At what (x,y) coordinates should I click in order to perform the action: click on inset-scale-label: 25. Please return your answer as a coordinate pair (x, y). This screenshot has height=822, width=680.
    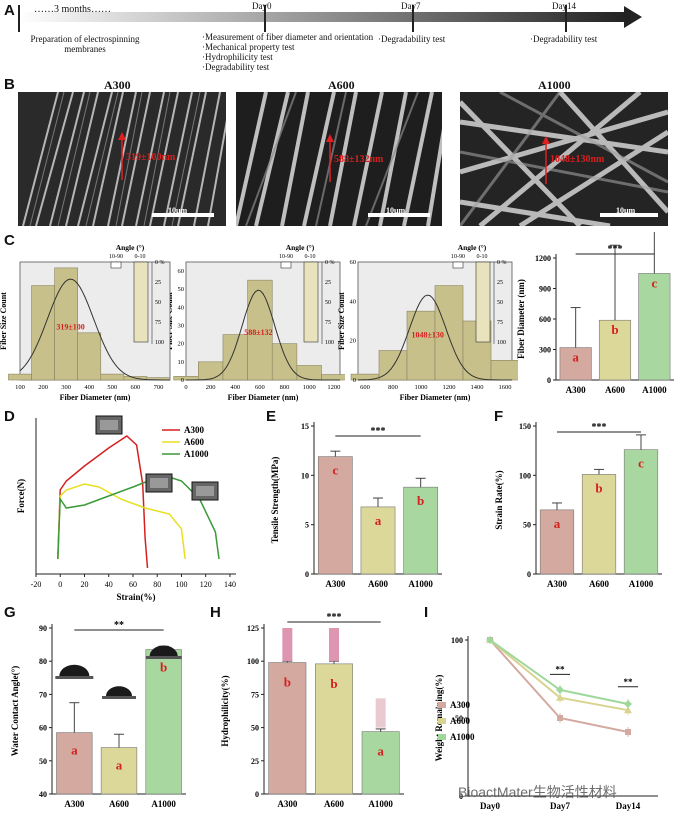
    Looking at the image, I should click on (500, 283).